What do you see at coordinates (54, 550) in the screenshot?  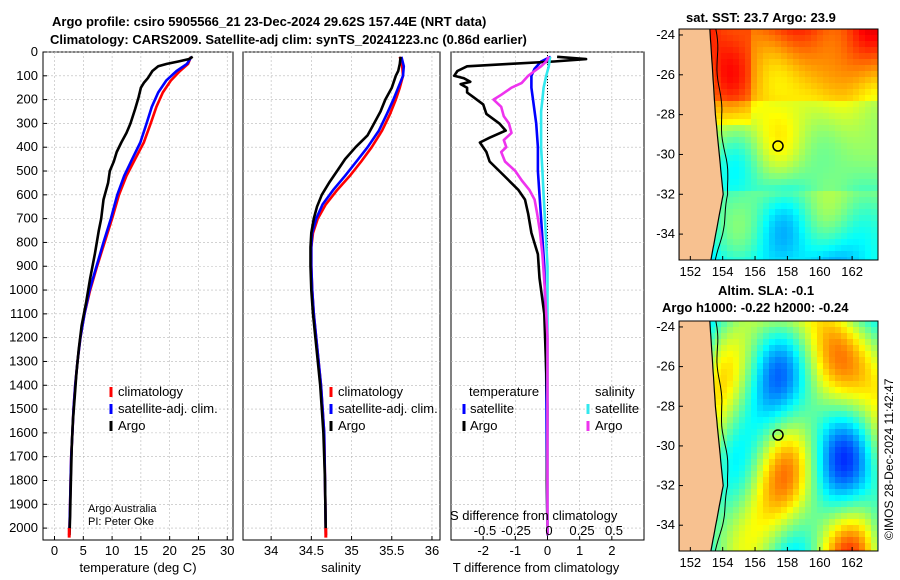 I see `x-tick-label: 0` at bounding box center [54, 550].